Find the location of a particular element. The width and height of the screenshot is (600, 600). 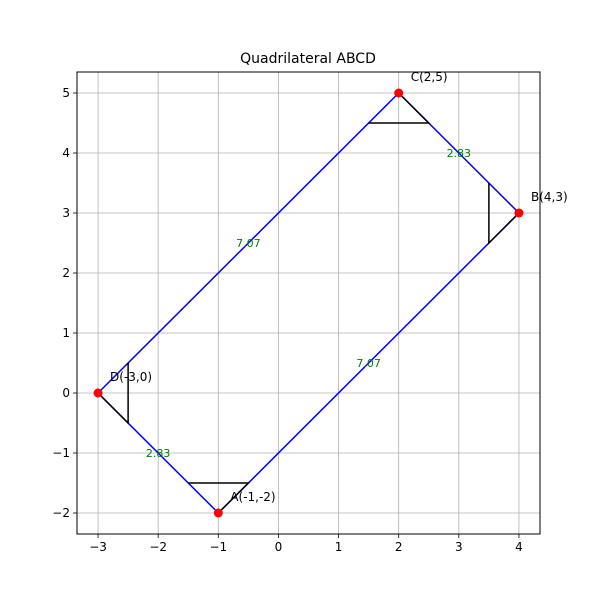

vertex-point-C is located at coordinates (399, 93).